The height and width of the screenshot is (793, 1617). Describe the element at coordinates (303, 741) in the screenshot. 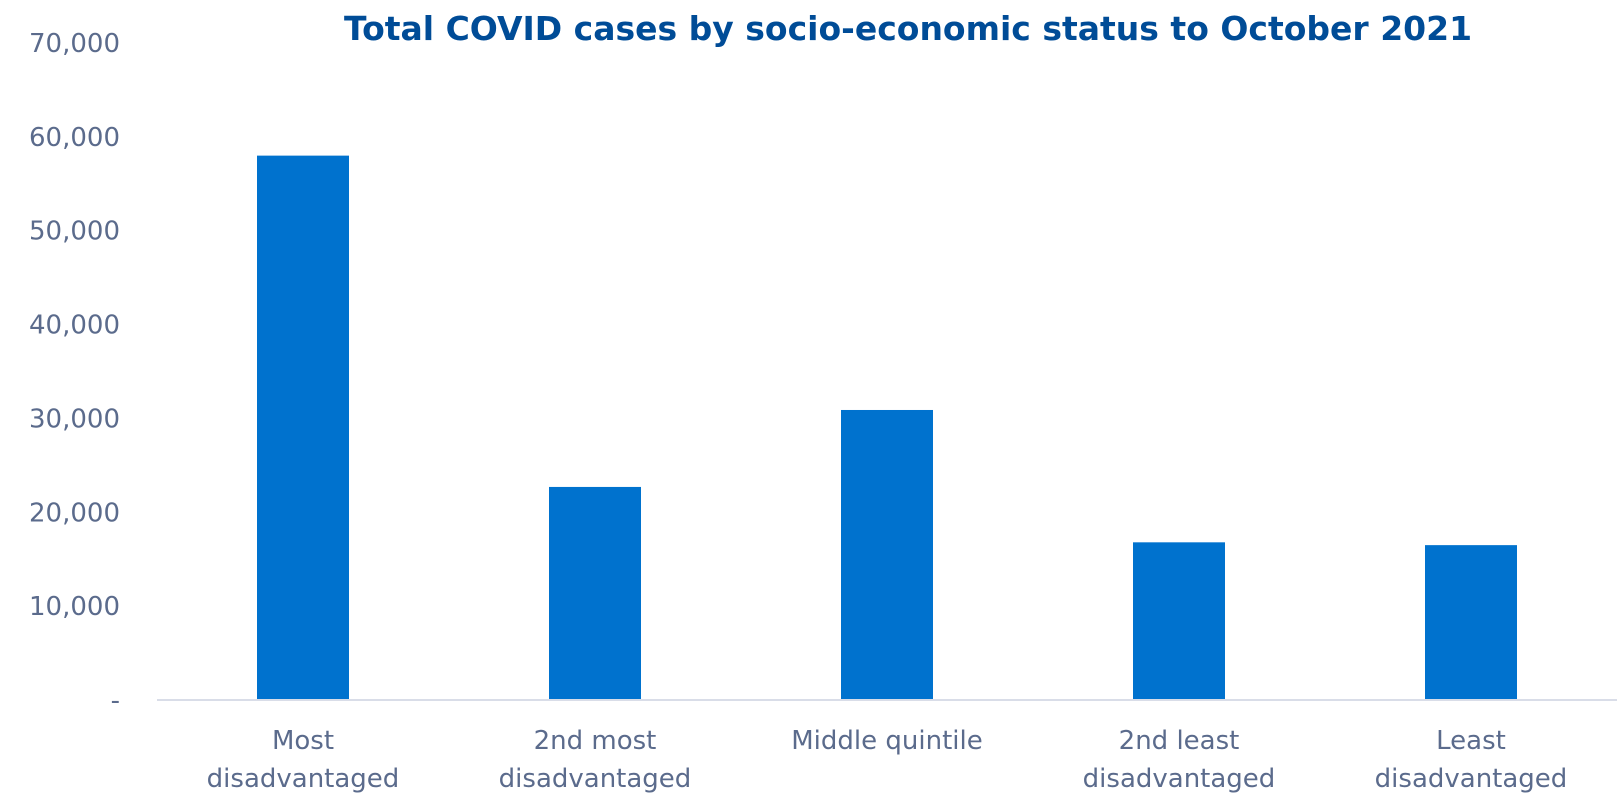

I see `x-tick-label-line: Most` at that location.